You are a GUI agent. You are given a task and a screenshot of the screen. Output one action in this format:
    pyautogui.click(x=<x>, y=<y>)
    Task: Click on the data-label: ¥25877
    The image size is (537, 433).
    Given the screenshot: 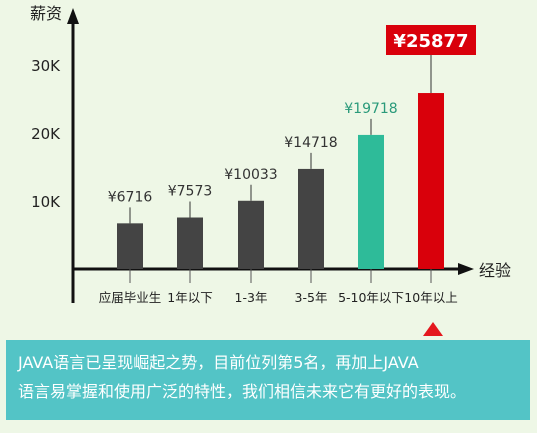 What is the action you would take?
    pyautogui.click(x=430, y=41)
    